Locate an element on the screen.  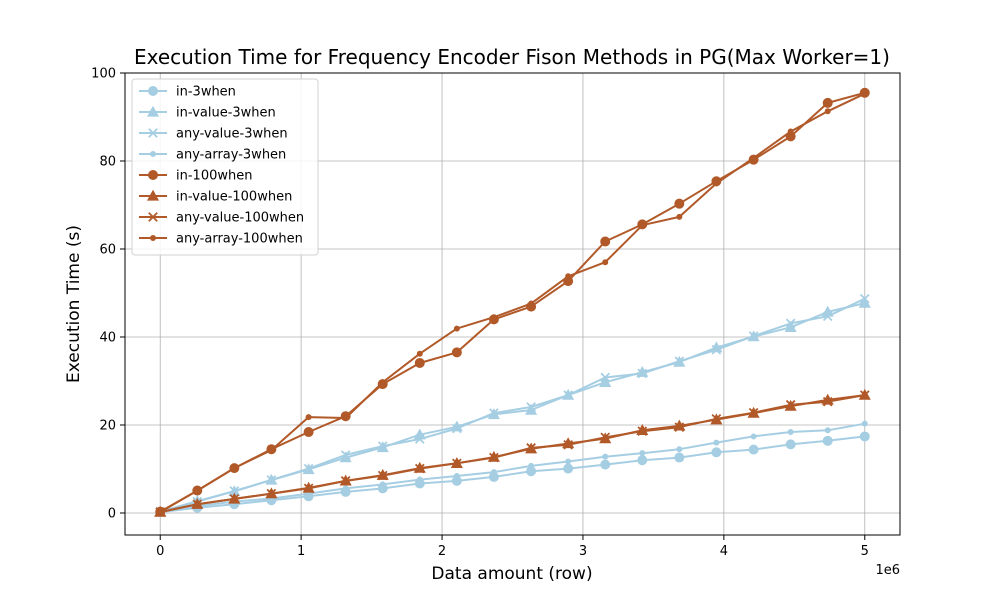
legend-label: in-3when is located at coordinates (206, 92).